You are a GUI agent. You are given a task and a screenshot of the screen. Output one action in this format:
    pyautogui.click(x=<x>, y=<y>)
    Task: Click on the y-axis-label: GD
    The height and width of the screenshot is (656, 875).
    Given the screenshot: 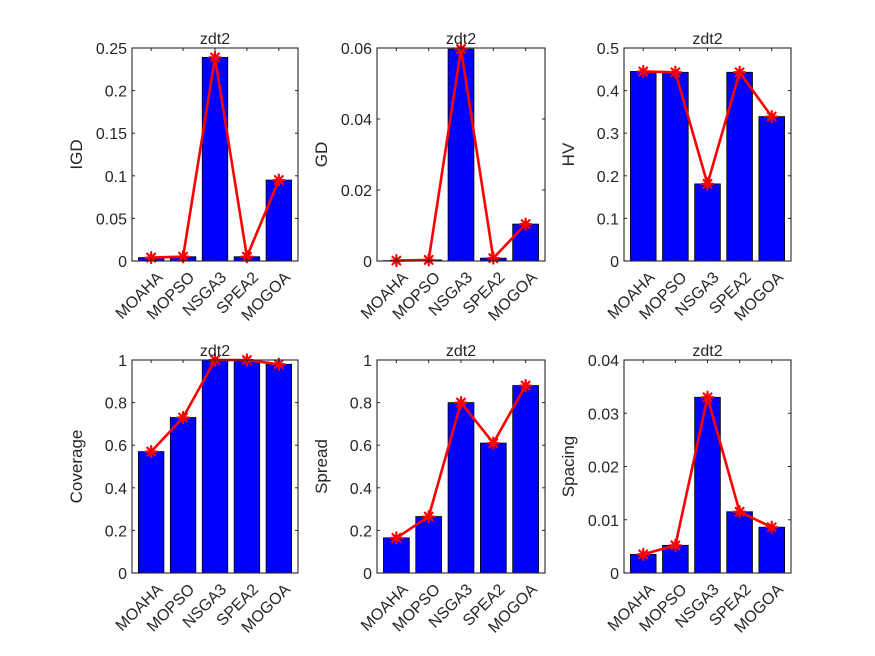 What is the action you would take?
    pyautogui.click(x=321, y=155)
    